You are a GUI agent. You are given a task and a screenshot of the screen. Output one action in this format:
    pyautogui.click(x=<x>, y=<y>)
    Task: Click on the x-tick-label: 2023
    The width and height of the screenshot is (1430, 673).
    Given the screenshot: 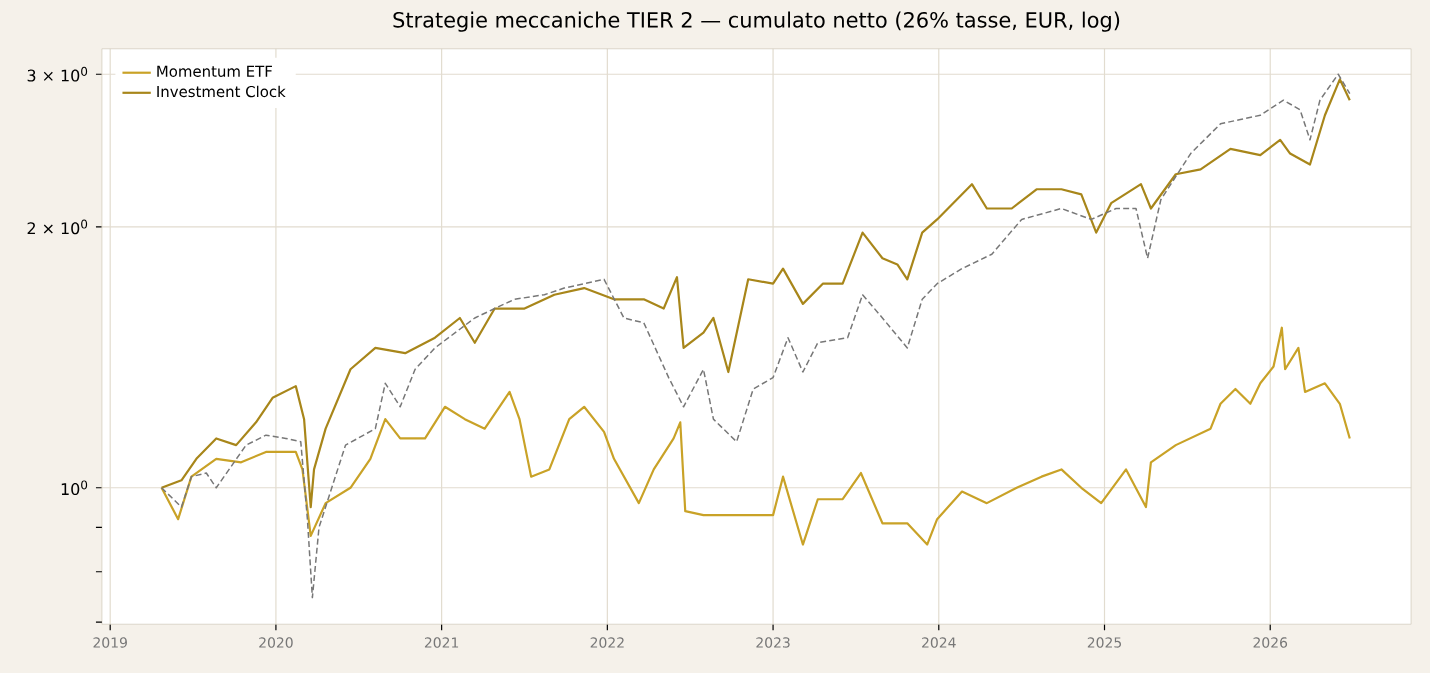 What is the action you would take?
    pyautogui.click(x=773, y=642)
    